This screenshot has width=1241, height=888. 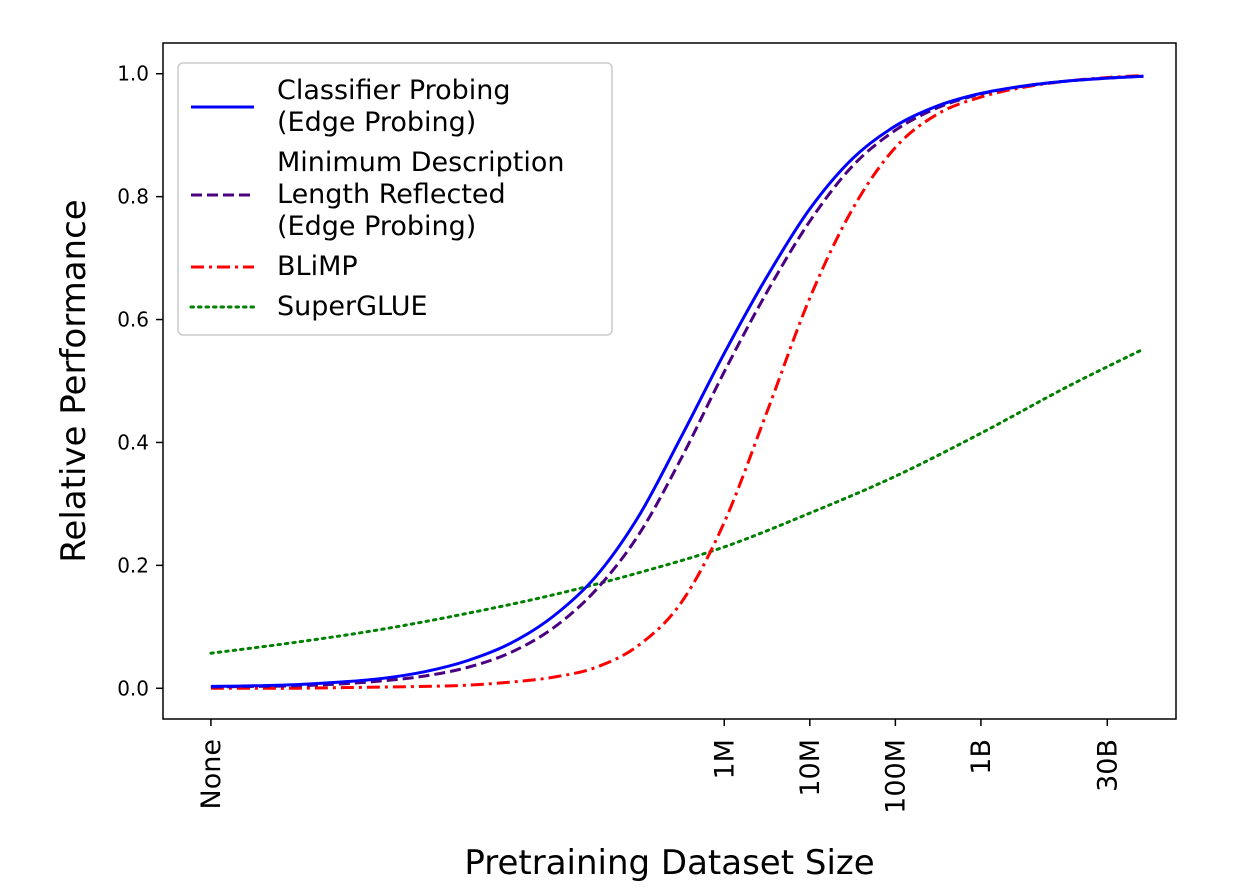 I want to click on y-tick-label: 0.4, so click(x=133, y=442).